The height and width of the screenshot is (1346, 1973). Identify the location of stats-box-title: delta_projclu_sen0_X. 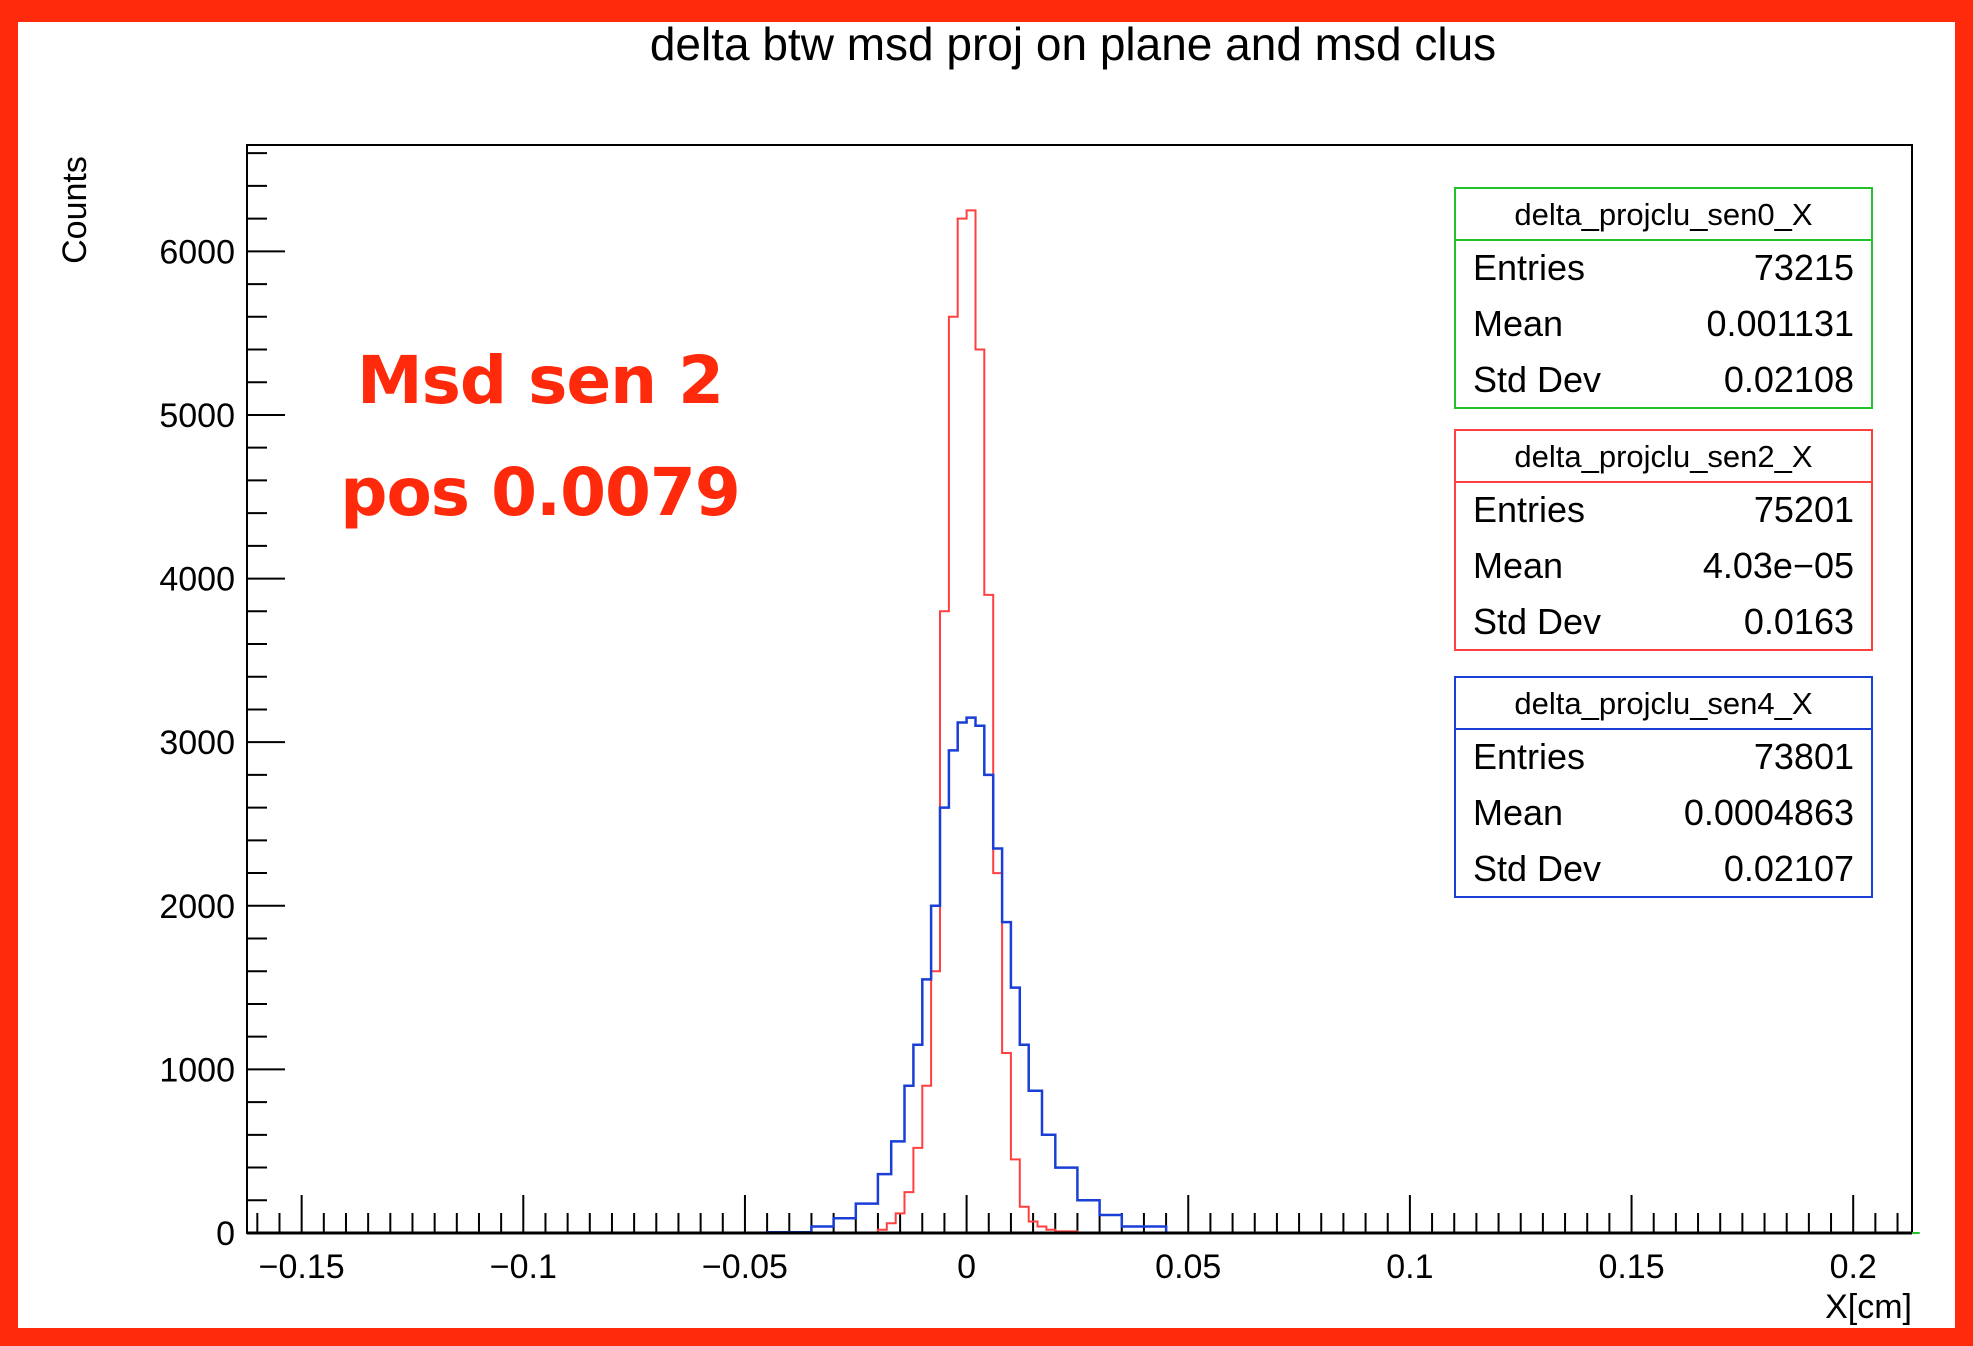
(1663, 214).